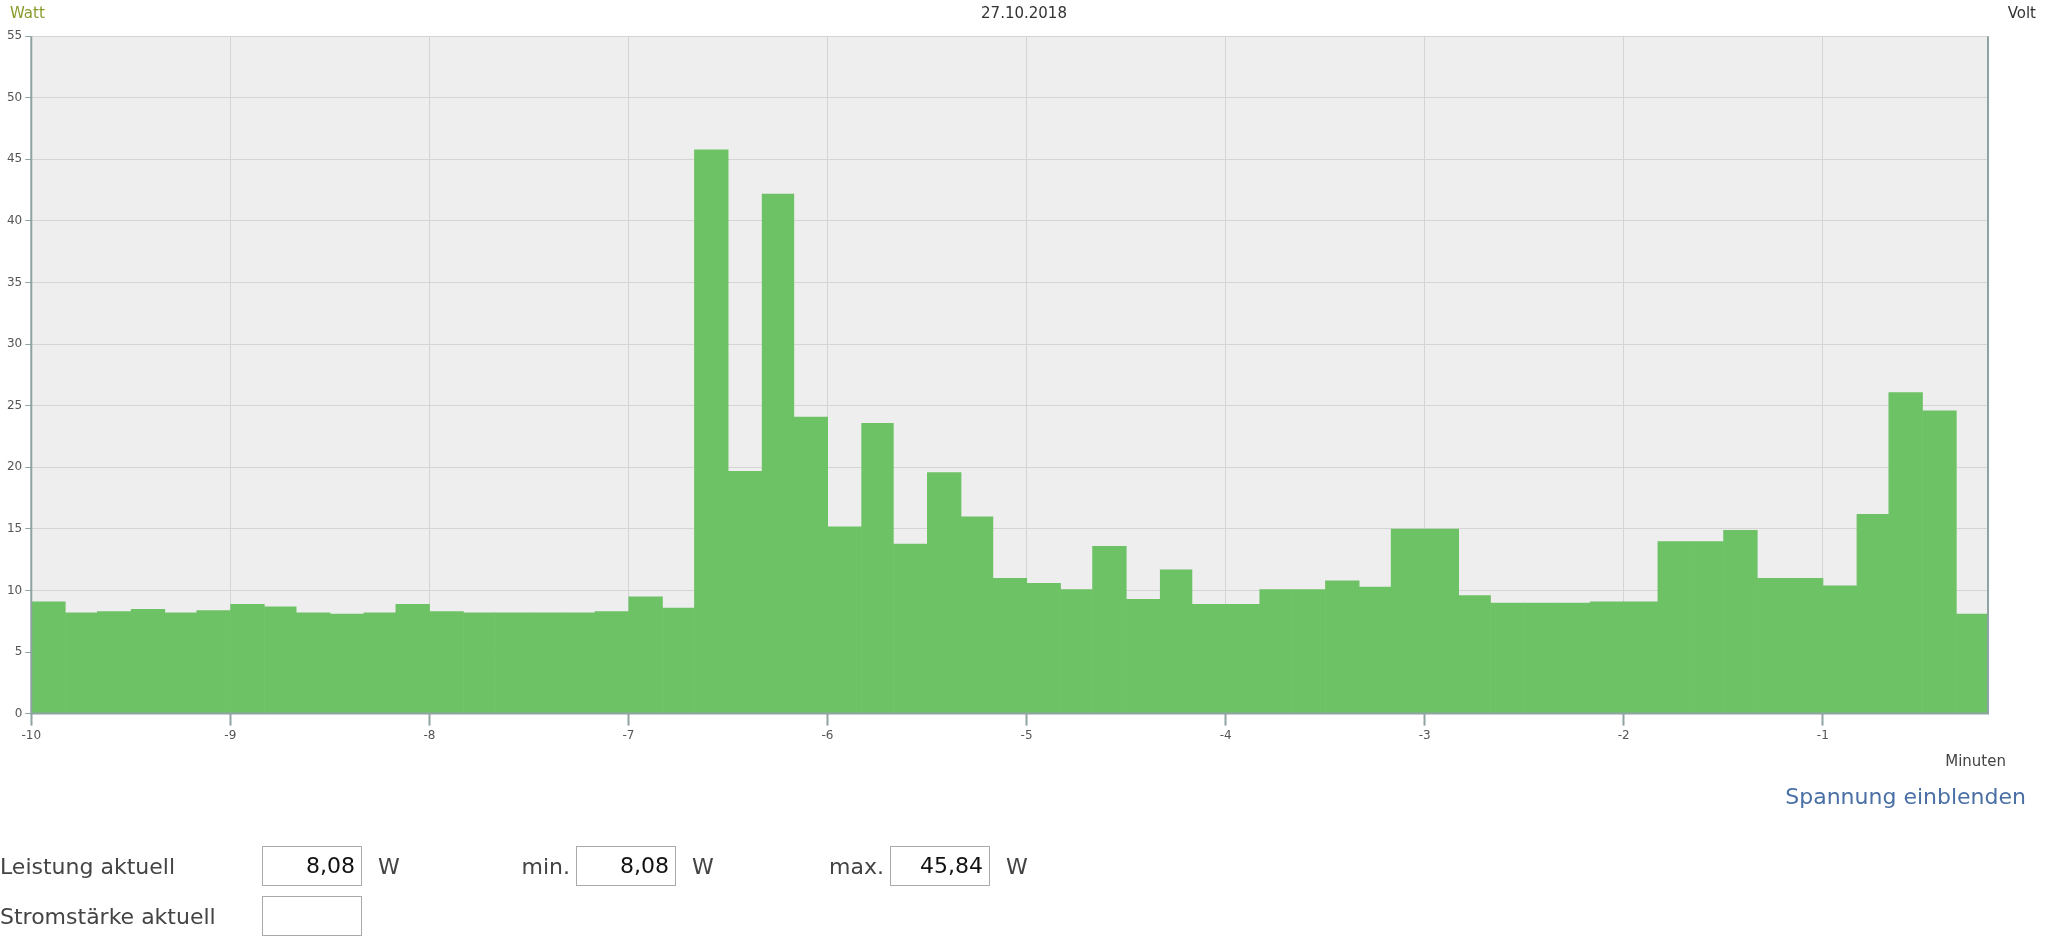 This screenshot has width=2048, height=947. I want to click on text: min., so click(545, 866).